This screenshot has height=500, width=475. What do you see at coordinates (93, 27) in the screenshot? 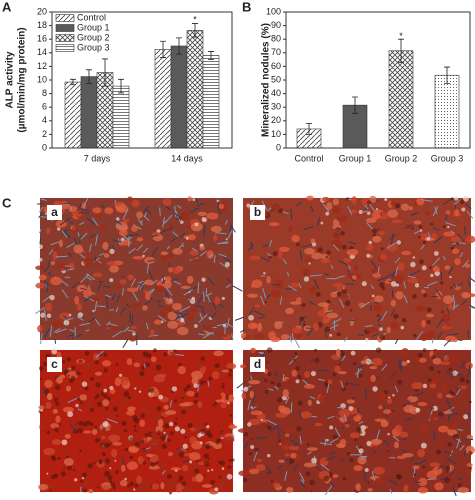
I see `legend-label: Group 1` at bounding box center [93, 27].